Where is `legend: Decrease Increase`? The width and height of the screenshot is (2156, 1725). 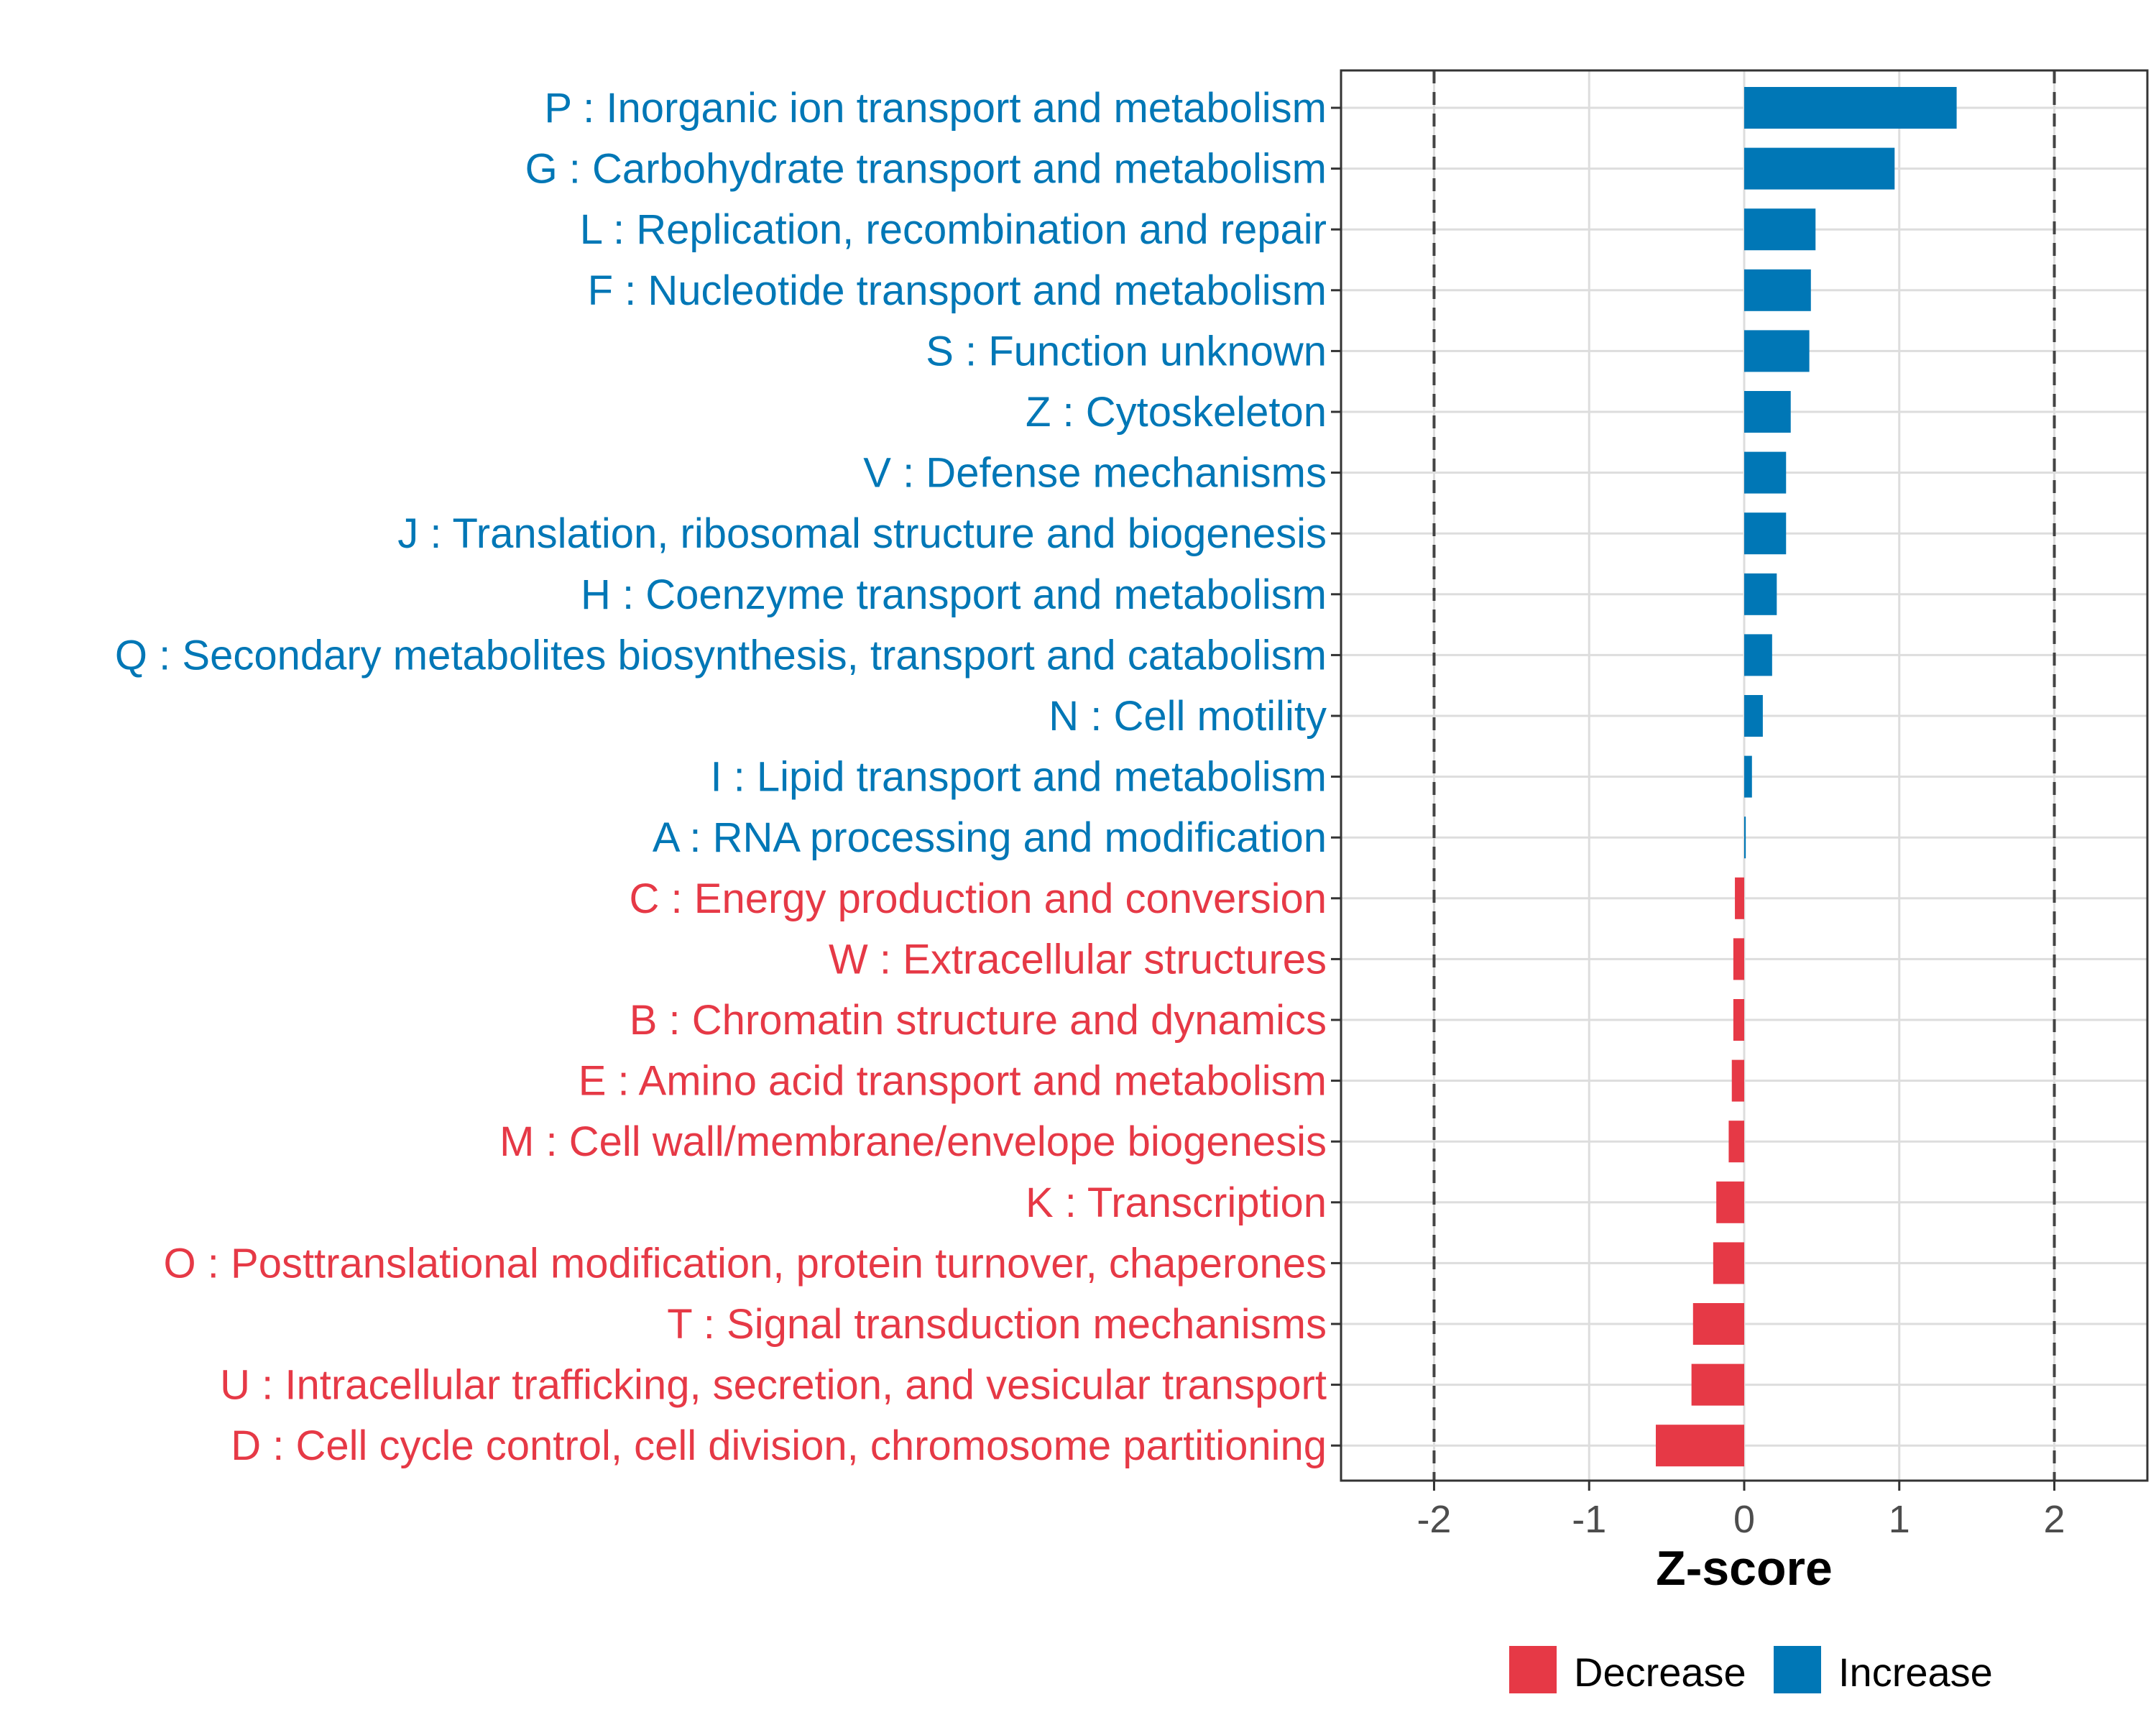 legend: Decrease Increase is located at coordinates (1751, 1670).